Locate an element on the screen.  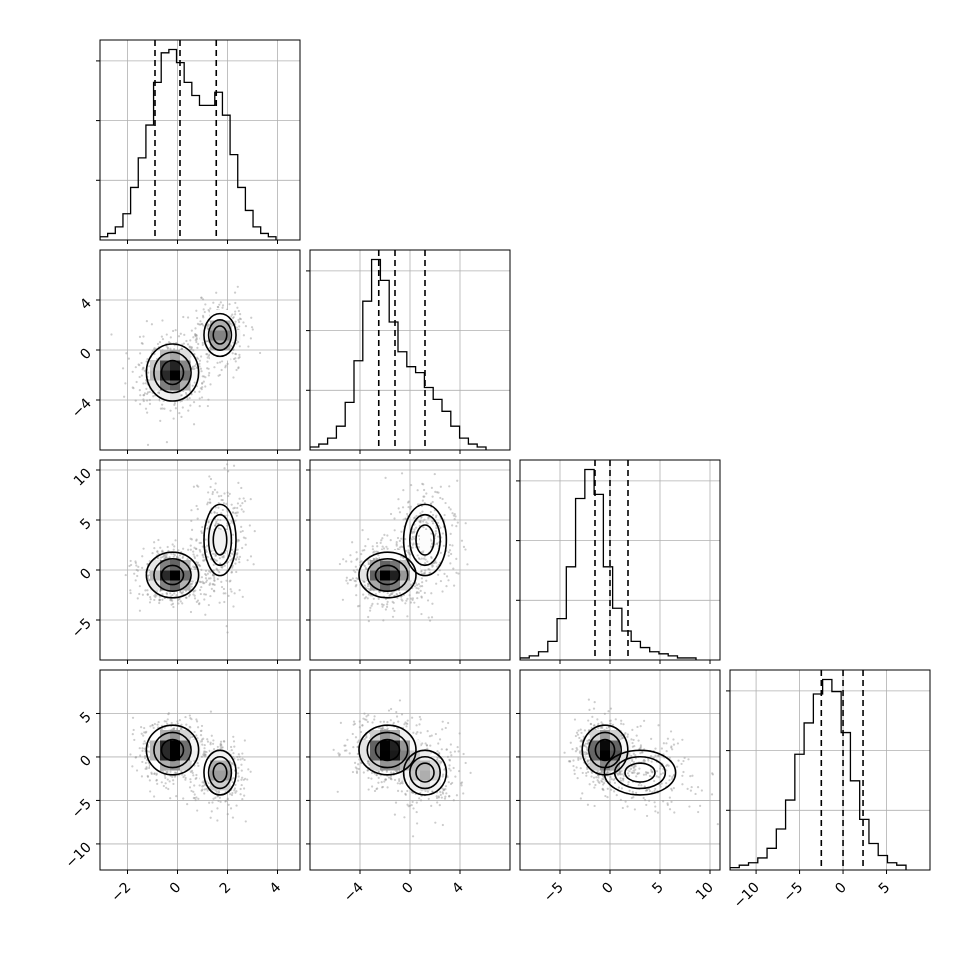
ytick-label: 4 is located at coordinates (86, 304).